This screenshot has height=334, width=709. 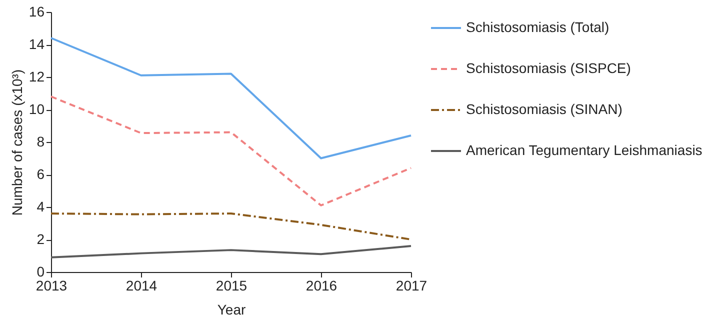 What do you see at coordinates (232, 286) in the screenshot?
I see `x-tick-label: 2015` at bounding box center [232, 286].